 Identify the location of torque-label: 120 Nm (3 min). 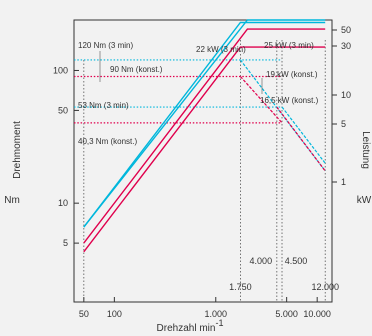
(105, 45).